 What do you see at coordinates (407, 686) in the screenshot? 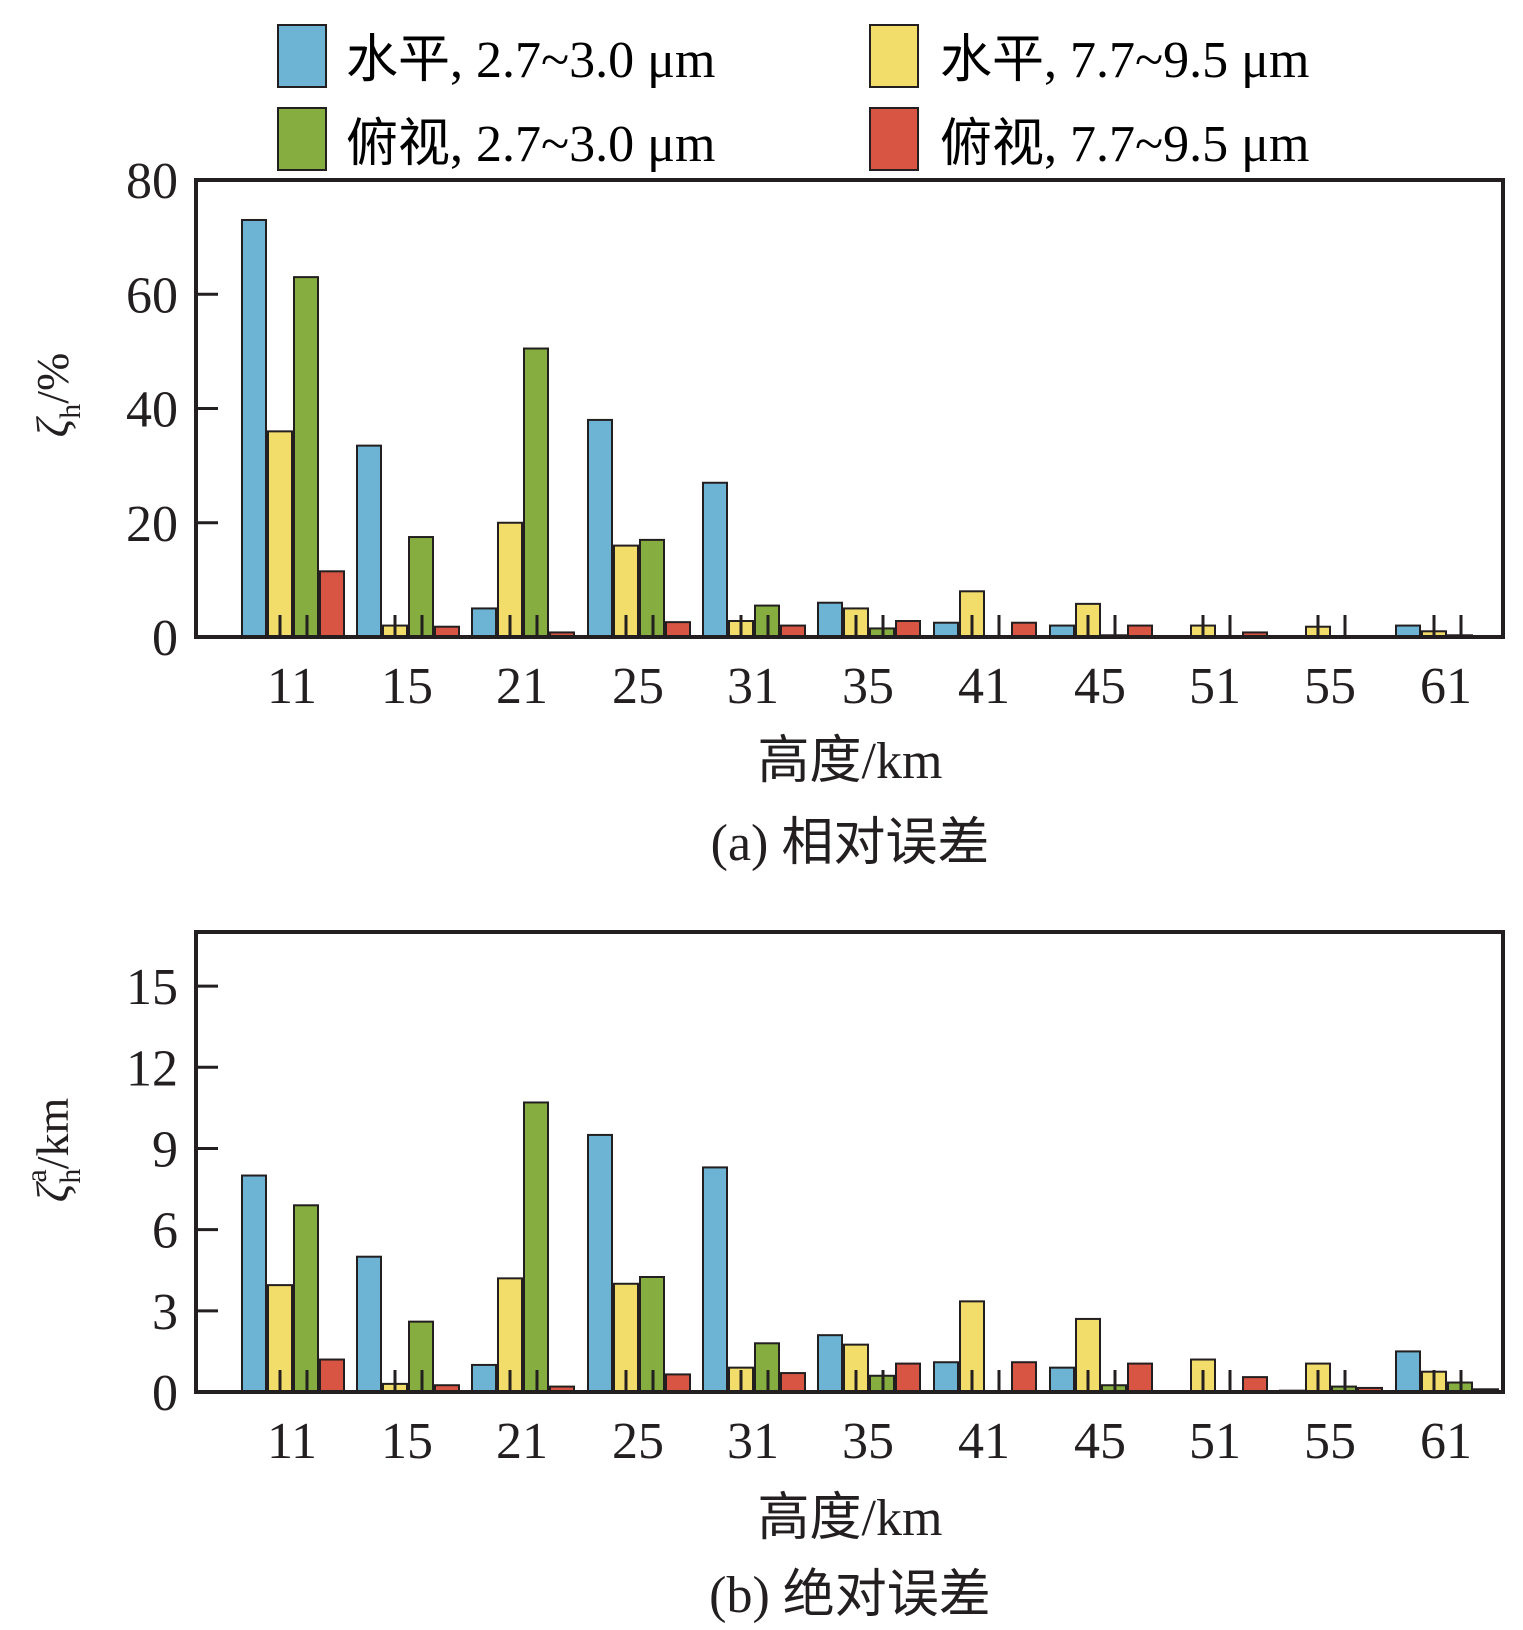
I see `x-tick-label-a-15: 15` at bounding box center [407, 686].